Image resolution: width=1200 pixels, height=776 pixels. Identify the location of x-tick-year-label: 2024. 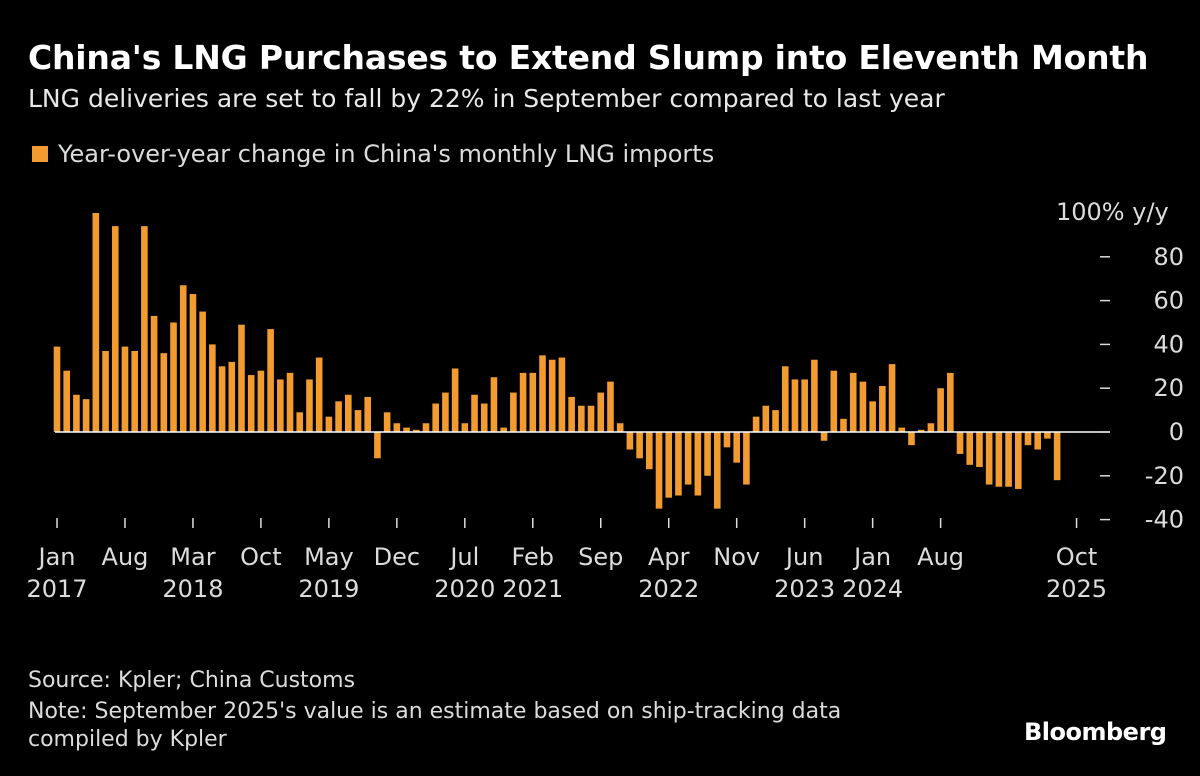
(872, 589).